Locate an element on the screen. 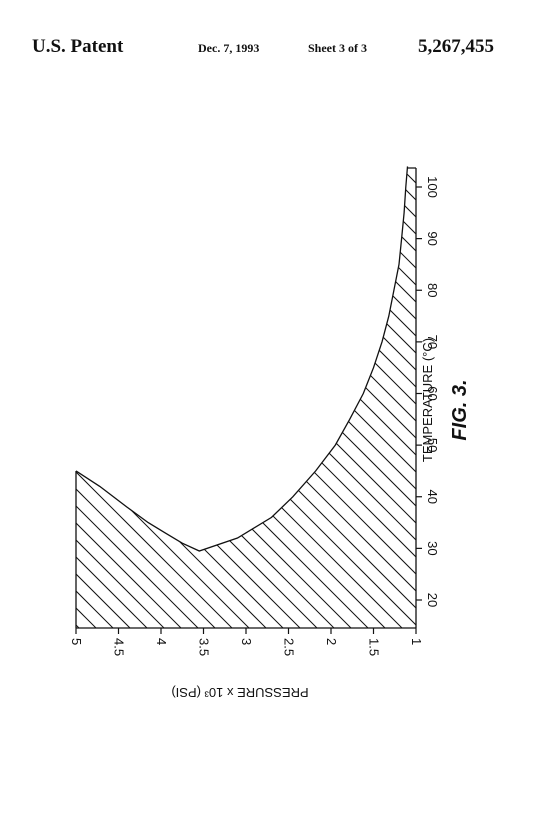  patent-number: 5,267,455 is located at coordinates (456, 46).